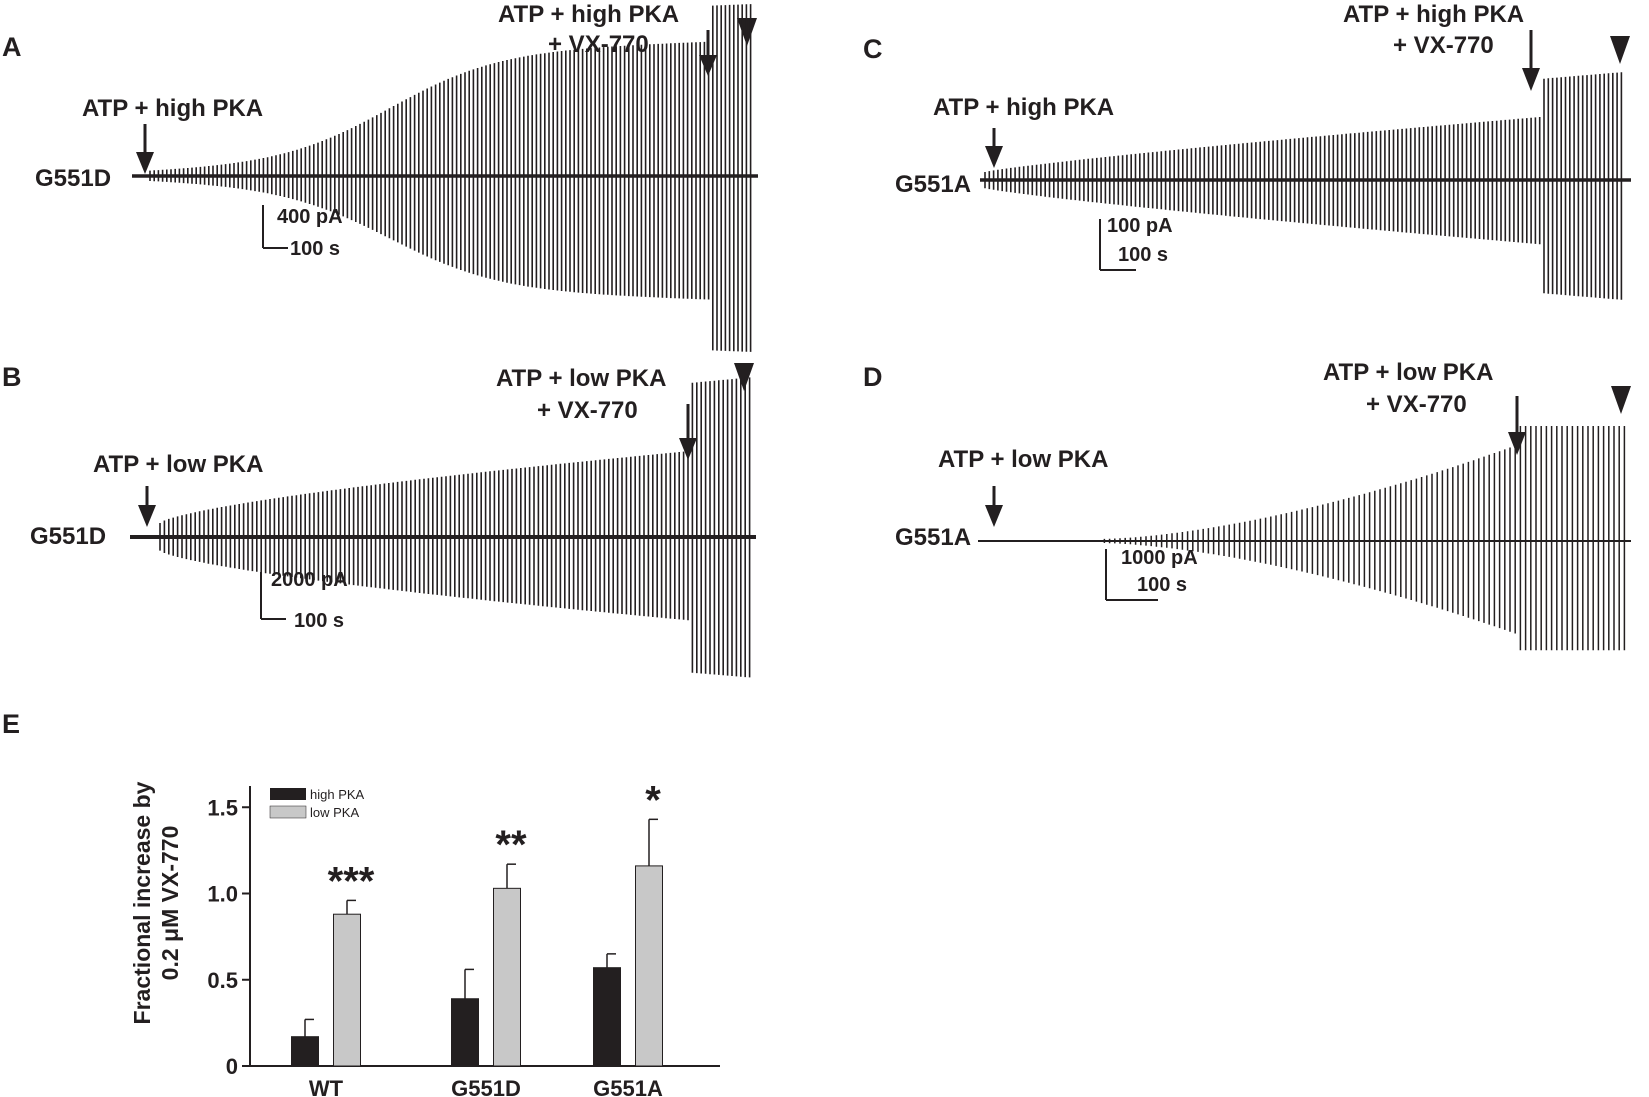  Describe the element at coordinates (1023, 107) in the screenshot. I see `panel-c-first-arrow-label: ATP + high PKA` at that location.